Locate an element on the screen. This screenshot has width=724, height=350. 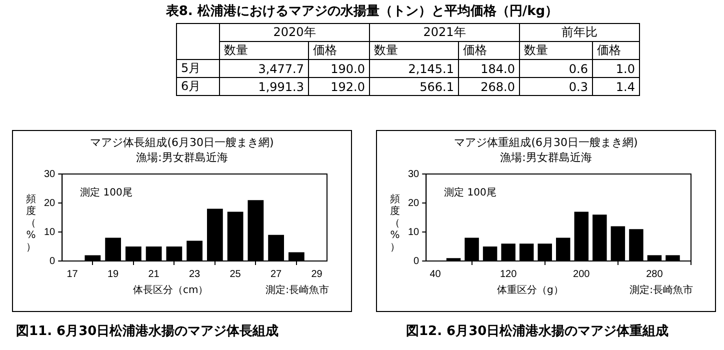
x-tick-label: 40 is located at coordinates (436, 274).